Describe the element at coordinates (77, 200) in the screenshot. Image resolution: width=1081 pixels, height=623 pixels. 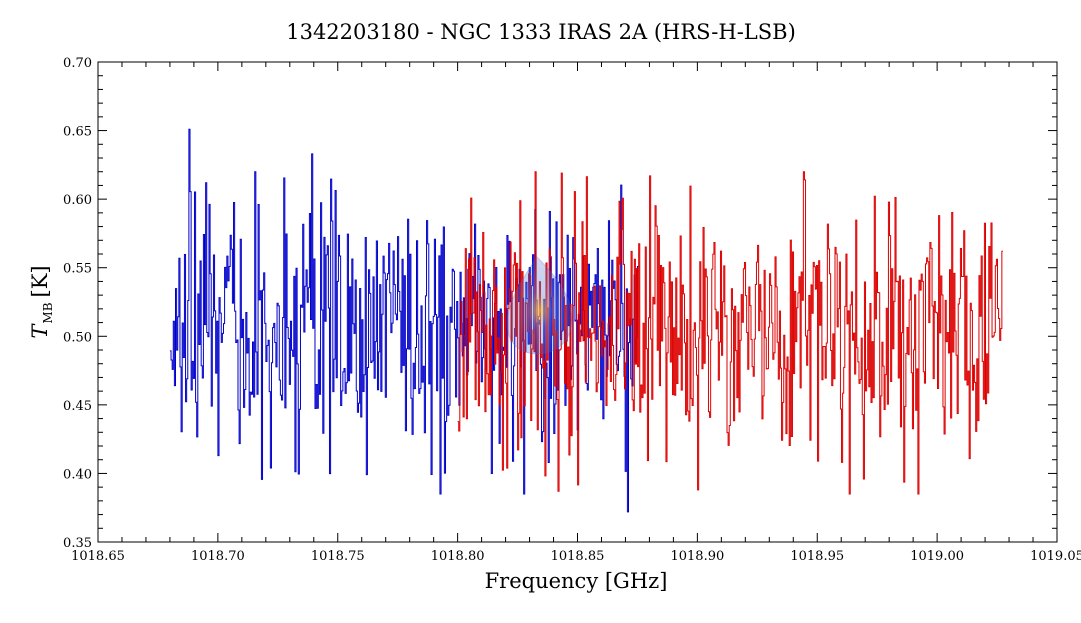
I see `y-tick-label: 0.60` at that location.